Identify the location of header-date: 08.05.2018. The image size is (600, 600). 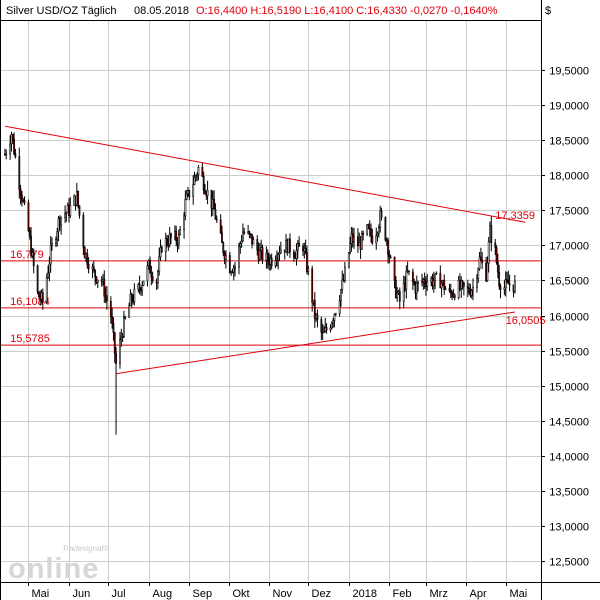
(161, 11).